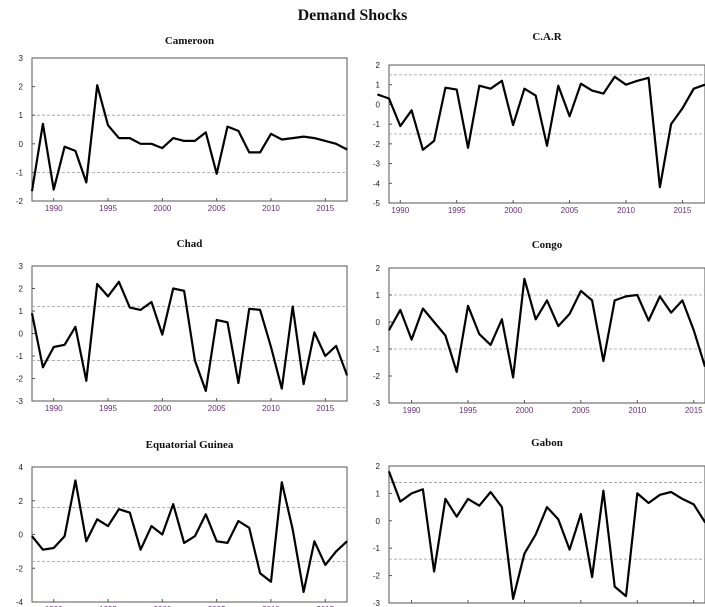  What do you see at coordinates (378, 65) in the screenshot?
I see `panel-2-ytick-label: 2` at bounding box center [378, 65].